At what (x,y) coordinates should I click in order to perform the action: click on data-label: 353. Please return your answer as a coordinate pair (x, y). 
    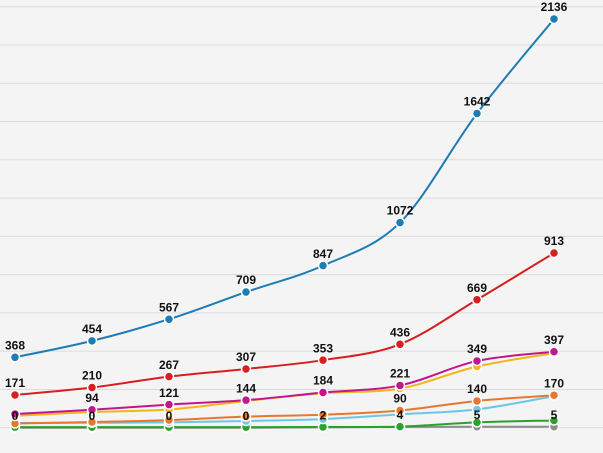
    Looking at the image, I should click on (323, 348).